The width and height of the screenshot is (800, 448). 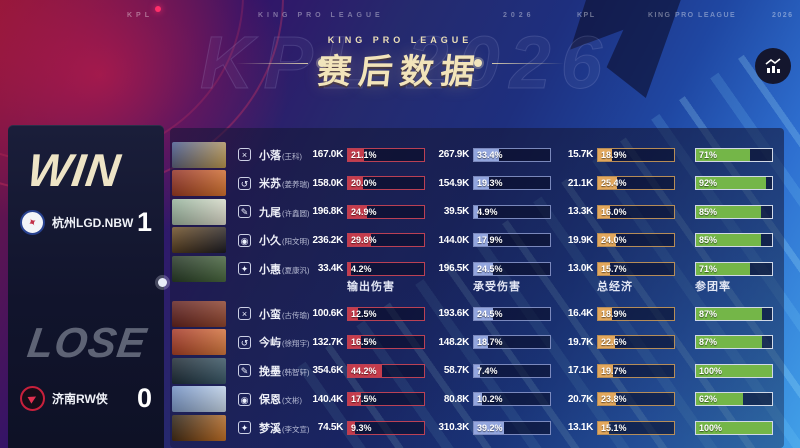 I want to click on damage-taken-bar: 19.3%, so click(x=512, y=183).